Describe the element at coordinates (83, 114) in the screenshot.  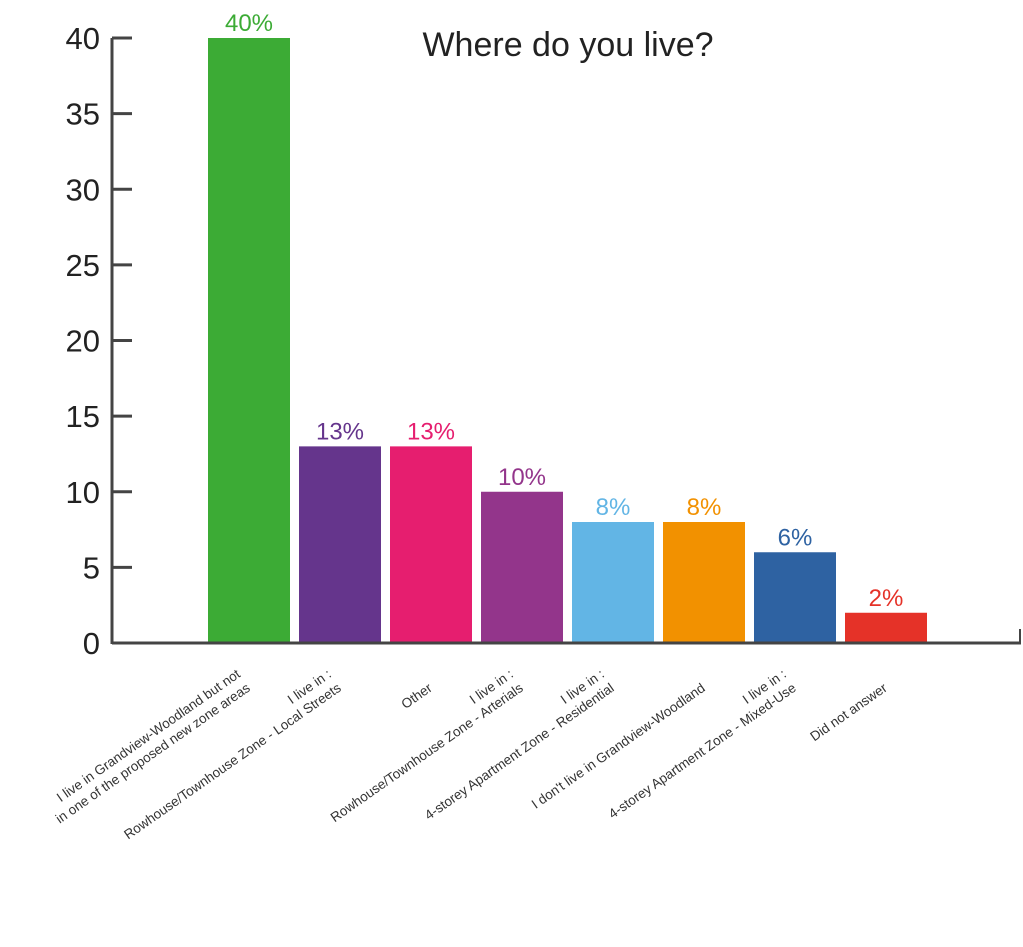
I see `y-tick-label: 35` at that location.